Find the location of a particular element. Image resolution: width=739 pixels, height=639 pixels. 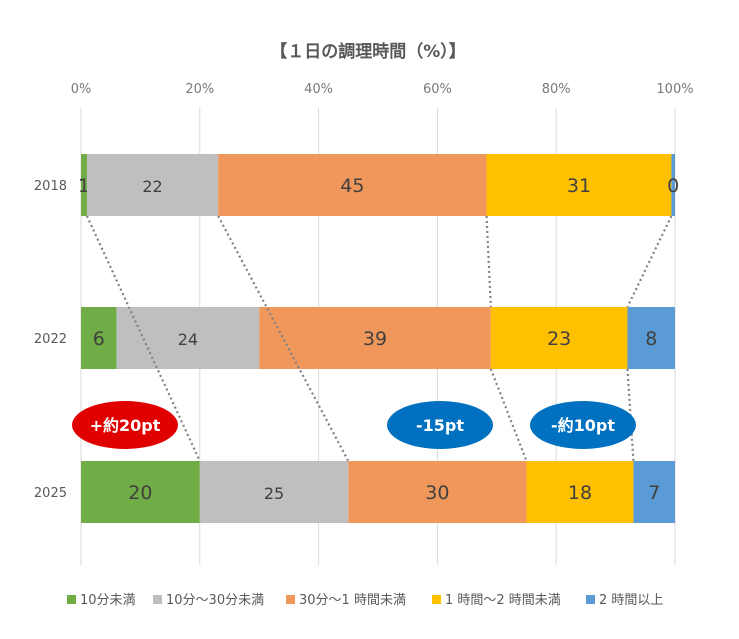

data-label: 23 is located at coordinates (559, 339).